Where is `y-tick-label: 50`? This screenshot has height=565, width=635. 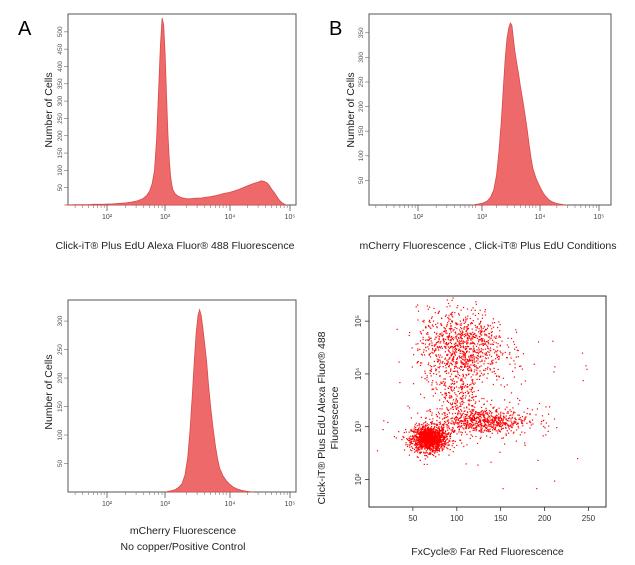 y-tick-label: 50 is located at coordinates (361, 180).